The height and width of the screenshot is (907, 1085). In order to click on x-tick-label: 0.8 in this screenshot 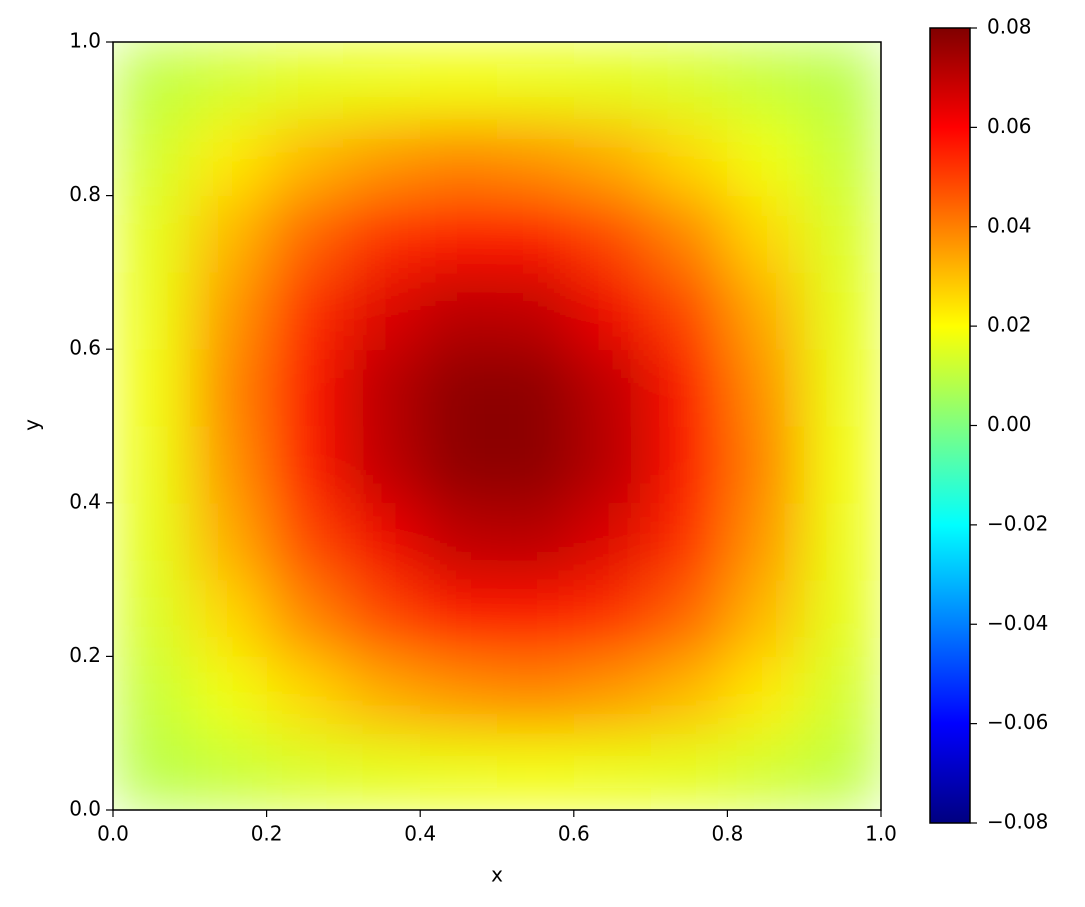, I will do `click(727, 834)`.